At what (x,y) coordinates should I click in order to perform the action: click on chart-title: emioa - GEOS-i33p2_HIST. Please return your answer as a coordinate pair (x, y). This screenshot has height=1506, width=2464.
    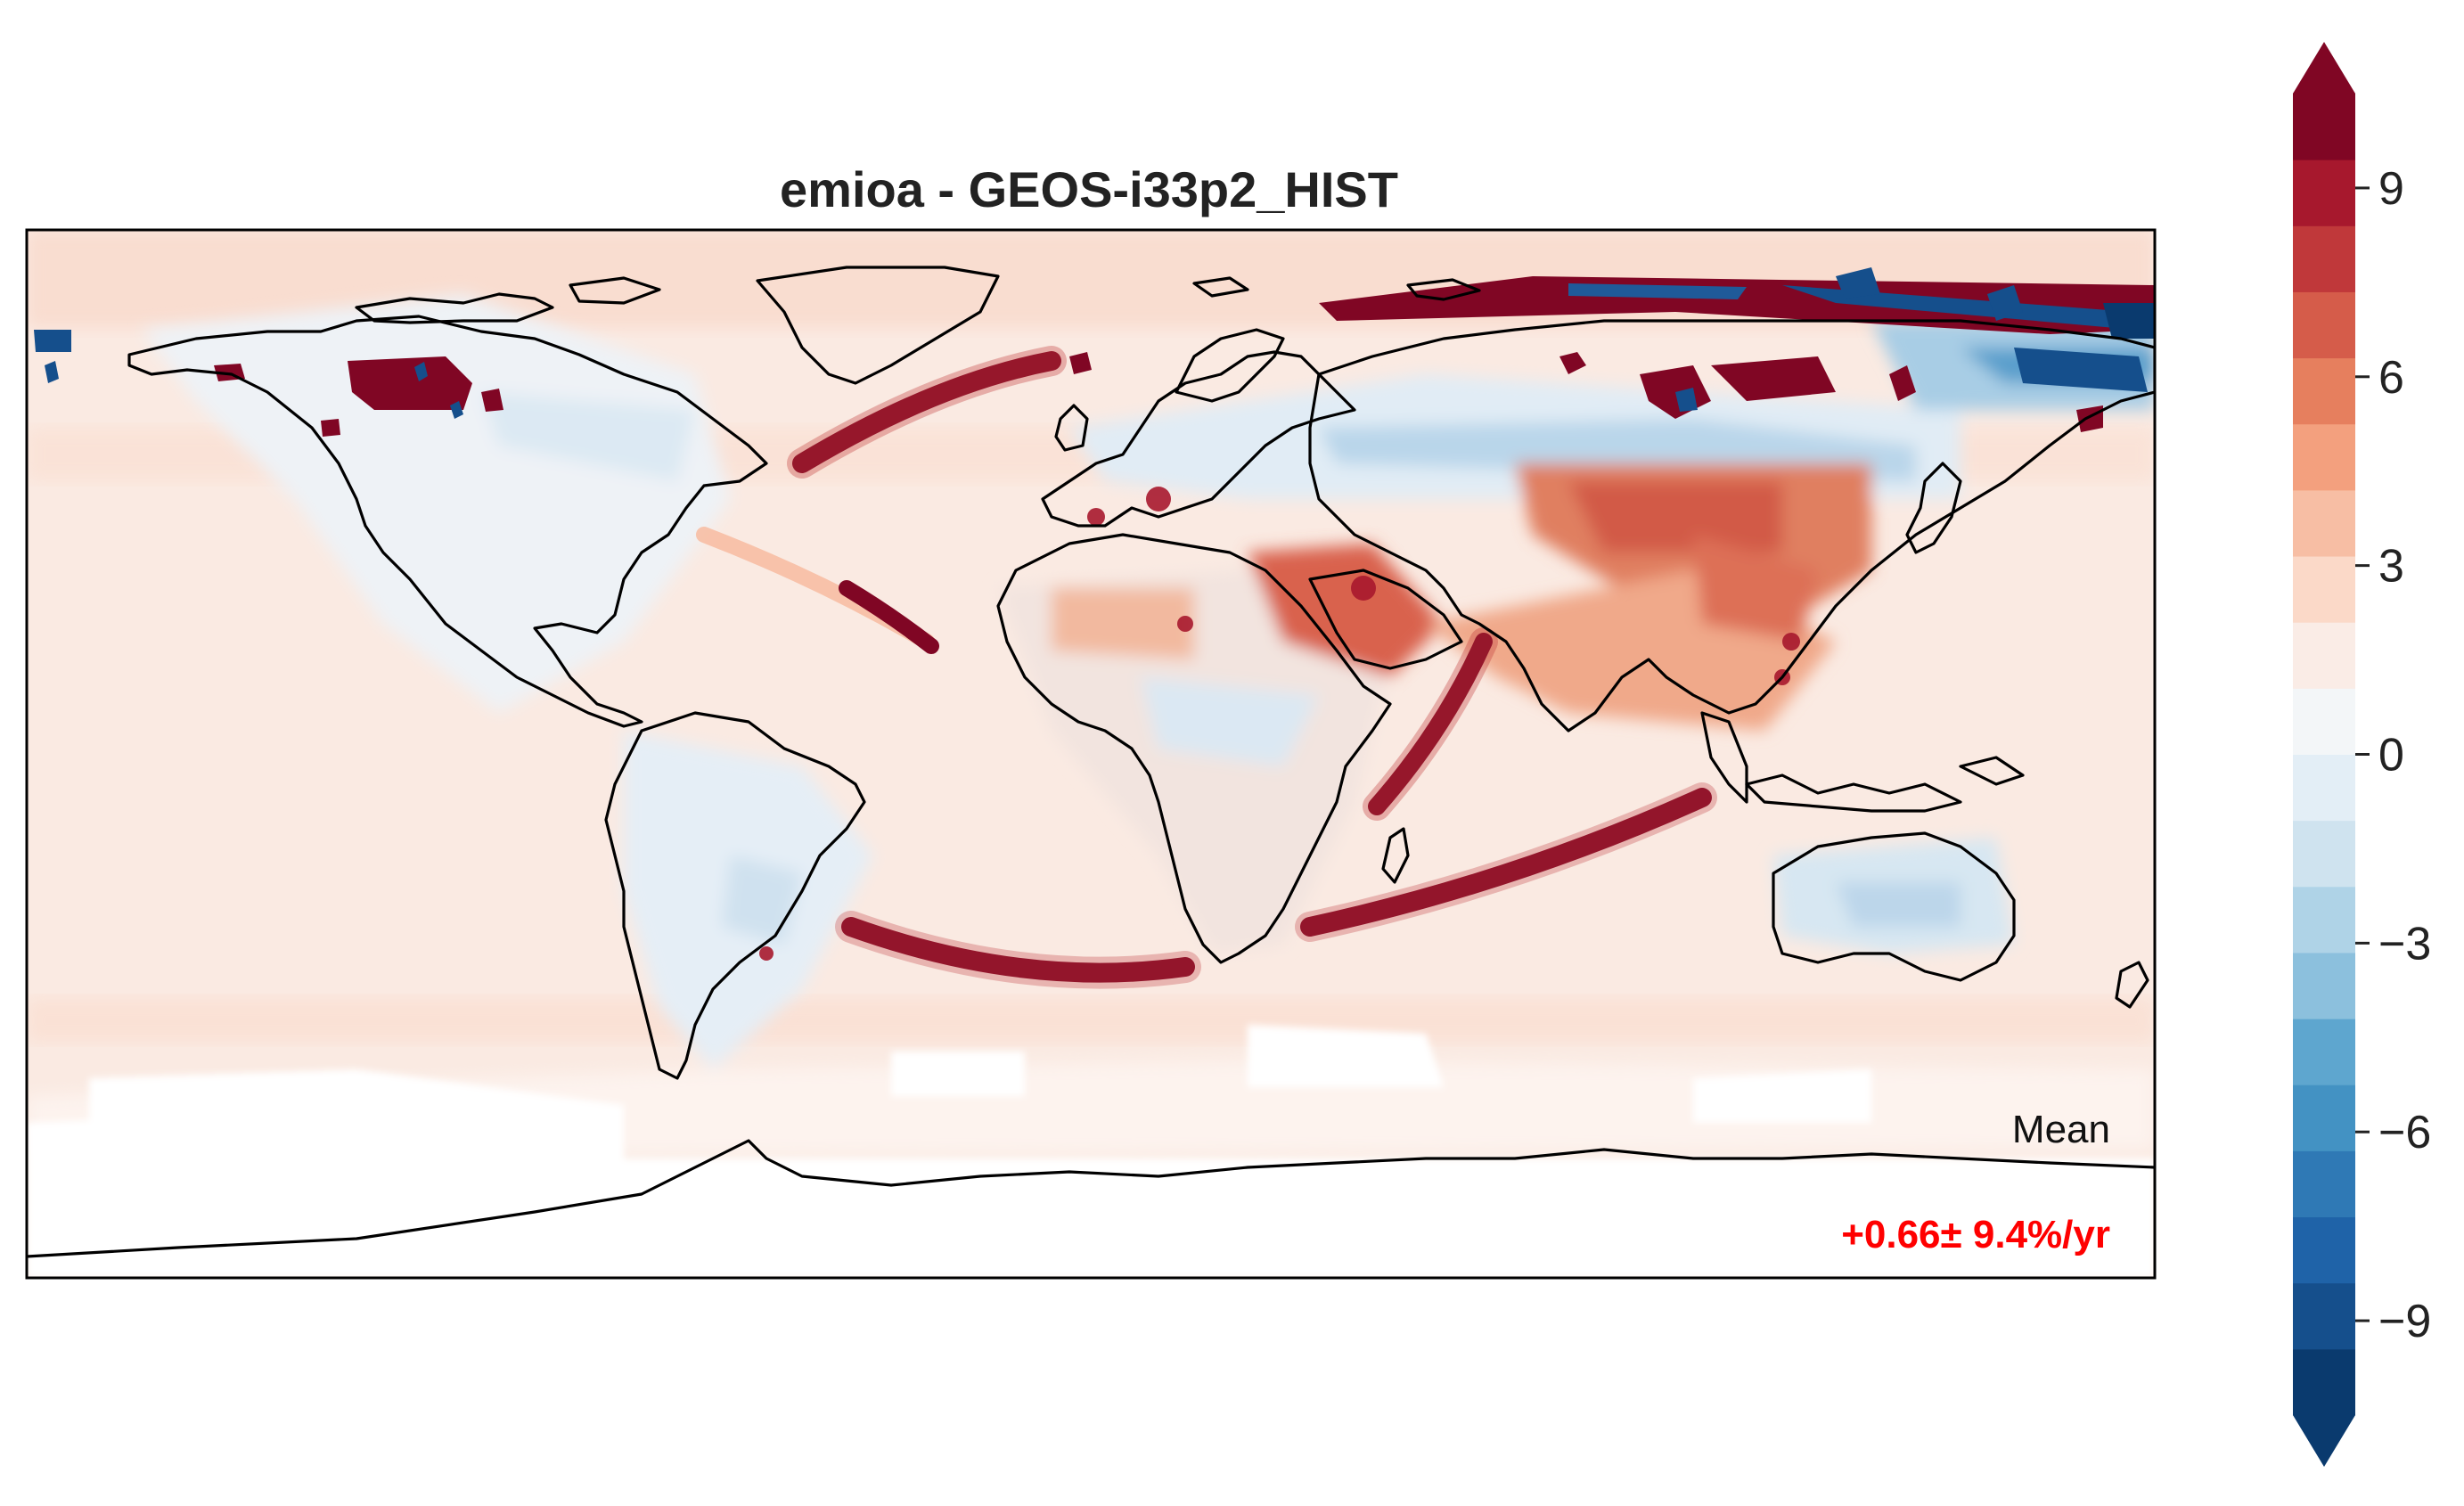
    Looking at the image, I should click on (1089, 189).